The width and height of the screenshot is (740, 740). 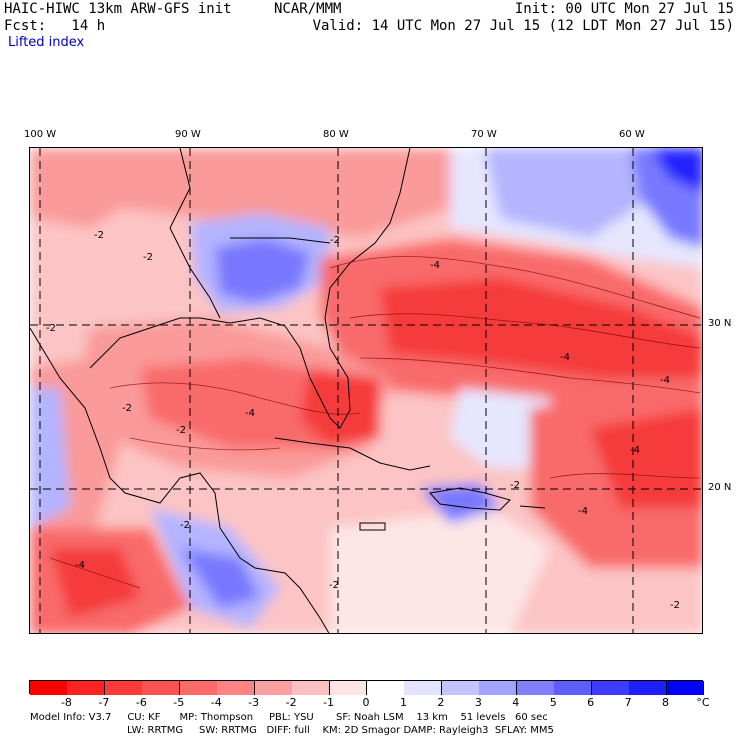 What do you see at coordinates (624, 9) in the screenshot?
I see `init-time: Init: 00 UTC Mon 27 Jul 15` at bounding box center [624, 9].